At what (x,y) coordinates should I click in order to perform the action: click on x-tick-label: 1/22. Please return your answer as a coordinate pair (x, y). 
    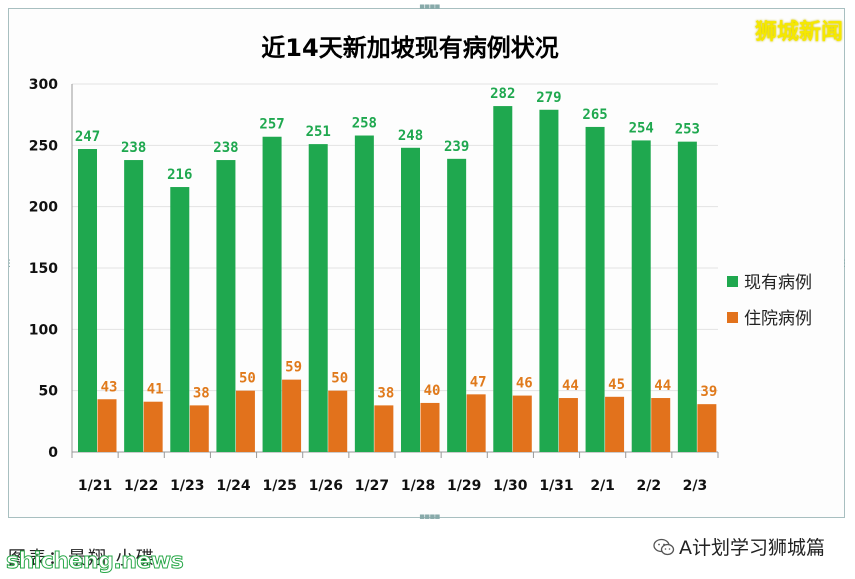
    Looking at the image, I should click on (141, 486).